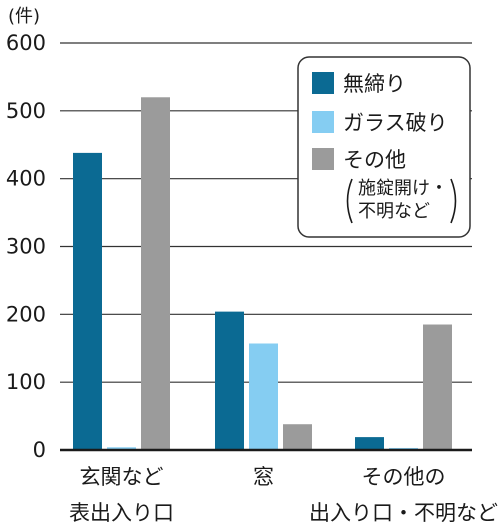  What do you see at coordinates (349, 201) in the screenshot?
I see `legend-note-open-bracket` at bounding box center [349, 201].